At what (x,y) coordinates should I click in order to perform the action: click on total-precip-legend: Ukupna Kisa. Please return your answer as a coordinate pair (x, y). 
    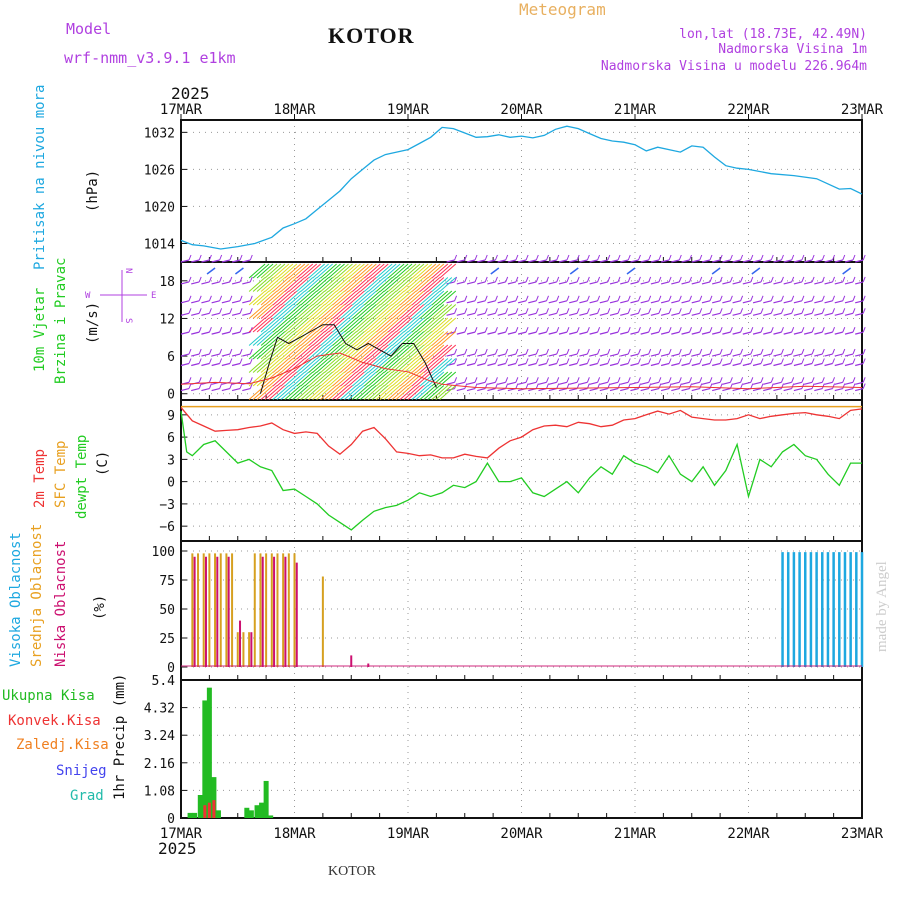
    Looking at the image, I should click on (48, 696).